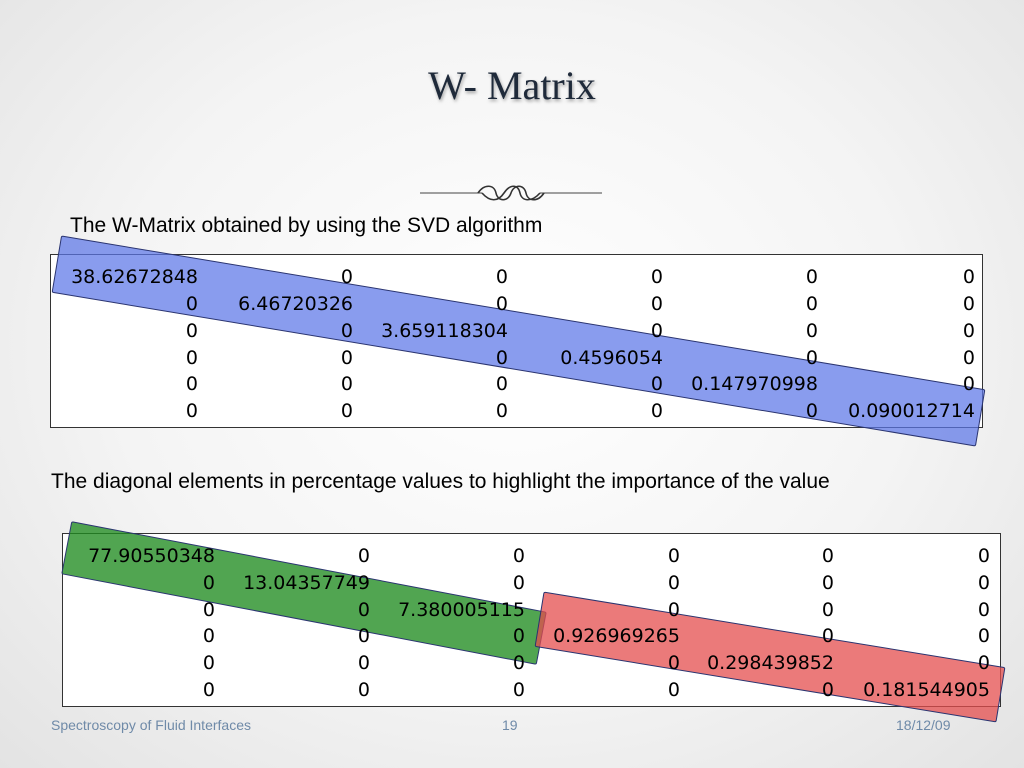 This screenshot has width=1024, height=768. I want to click on percentage-matrix-cell: 7.380005115, so click(461, 610).